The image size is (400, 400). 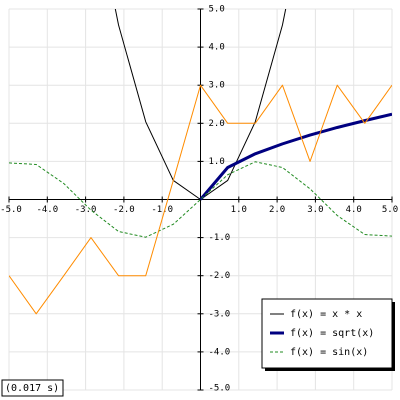 What do you see at coordinates (220, 314) in the screenshot?
I see `y-tick-label: -3.0` at bounding box center [220, 314].